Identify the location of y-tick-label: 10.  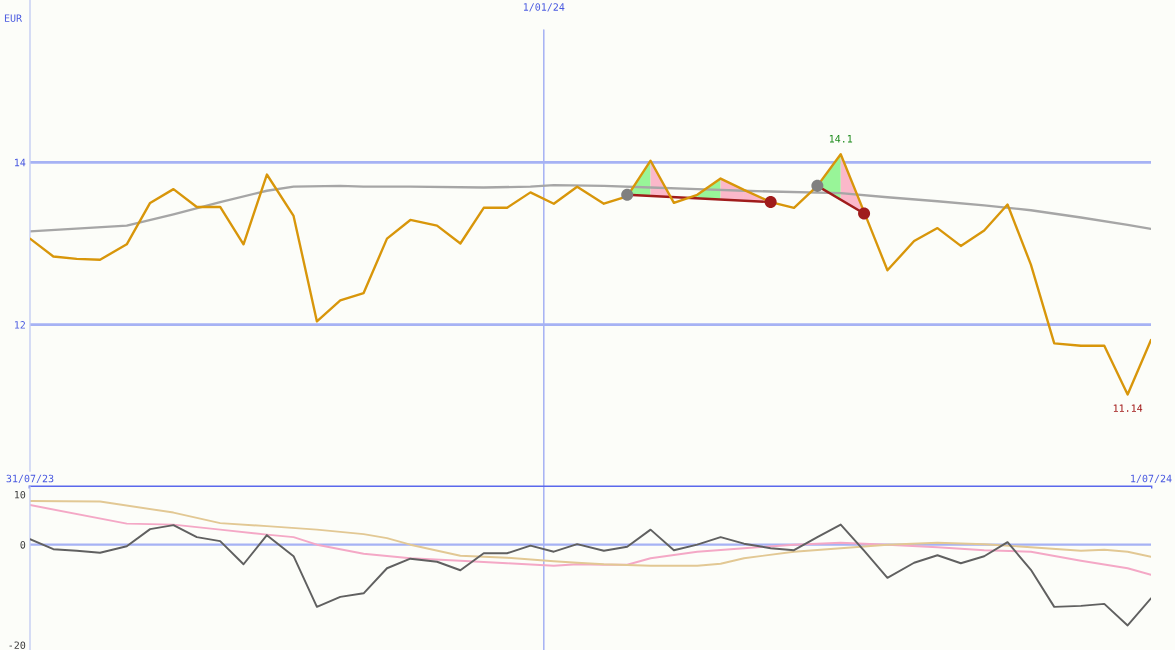
(20, 494).